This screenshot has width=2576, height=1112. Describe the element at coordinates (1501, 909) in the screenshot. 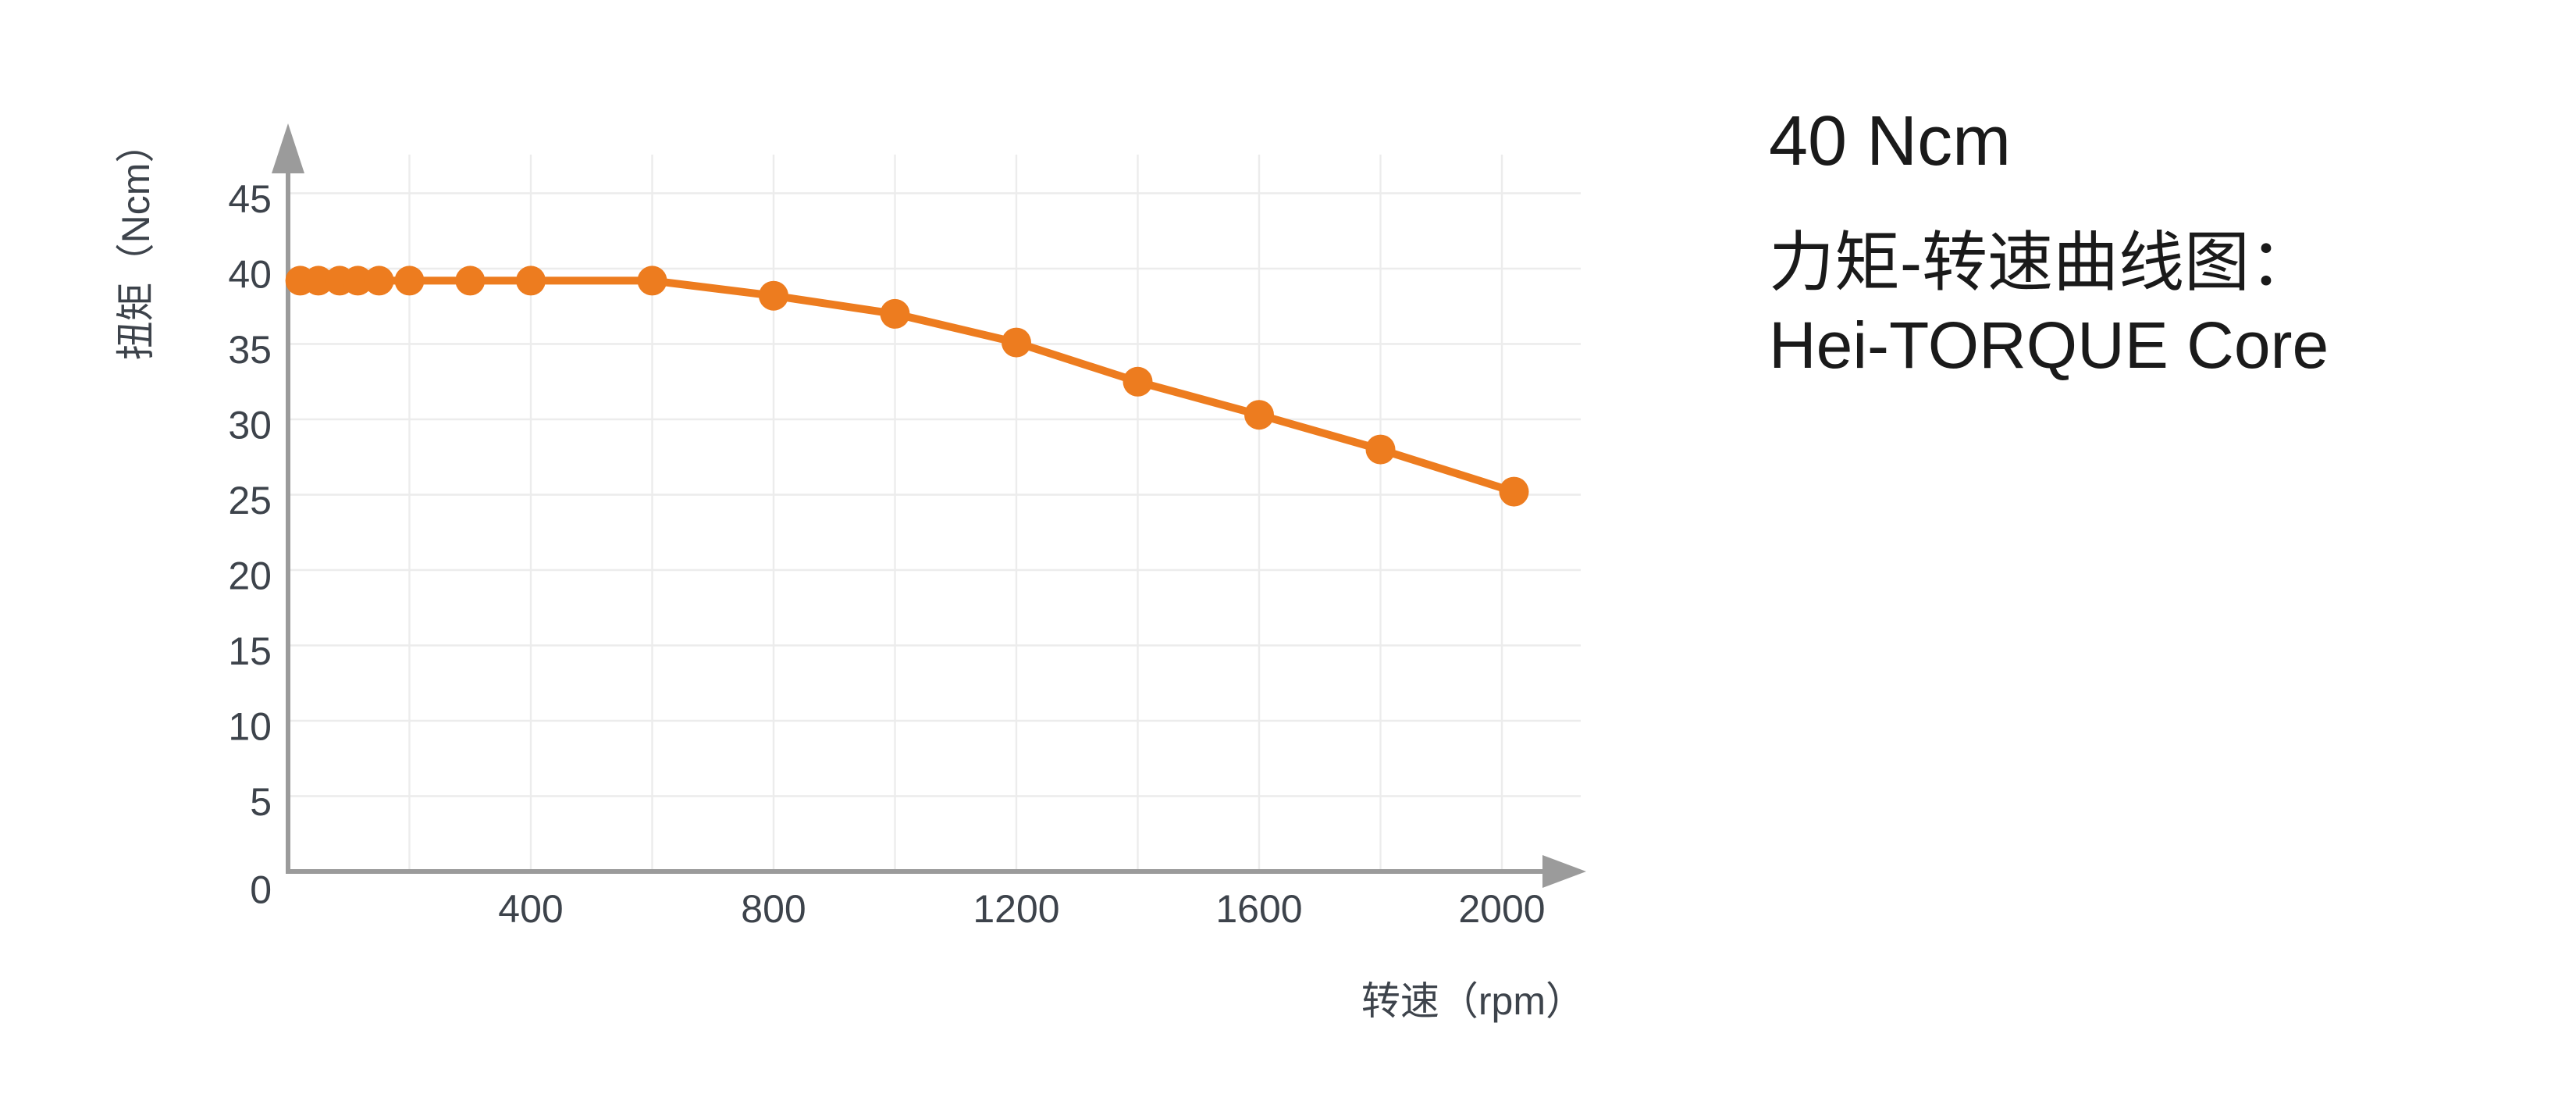

I see `x-tick-label: 2000` at that location.